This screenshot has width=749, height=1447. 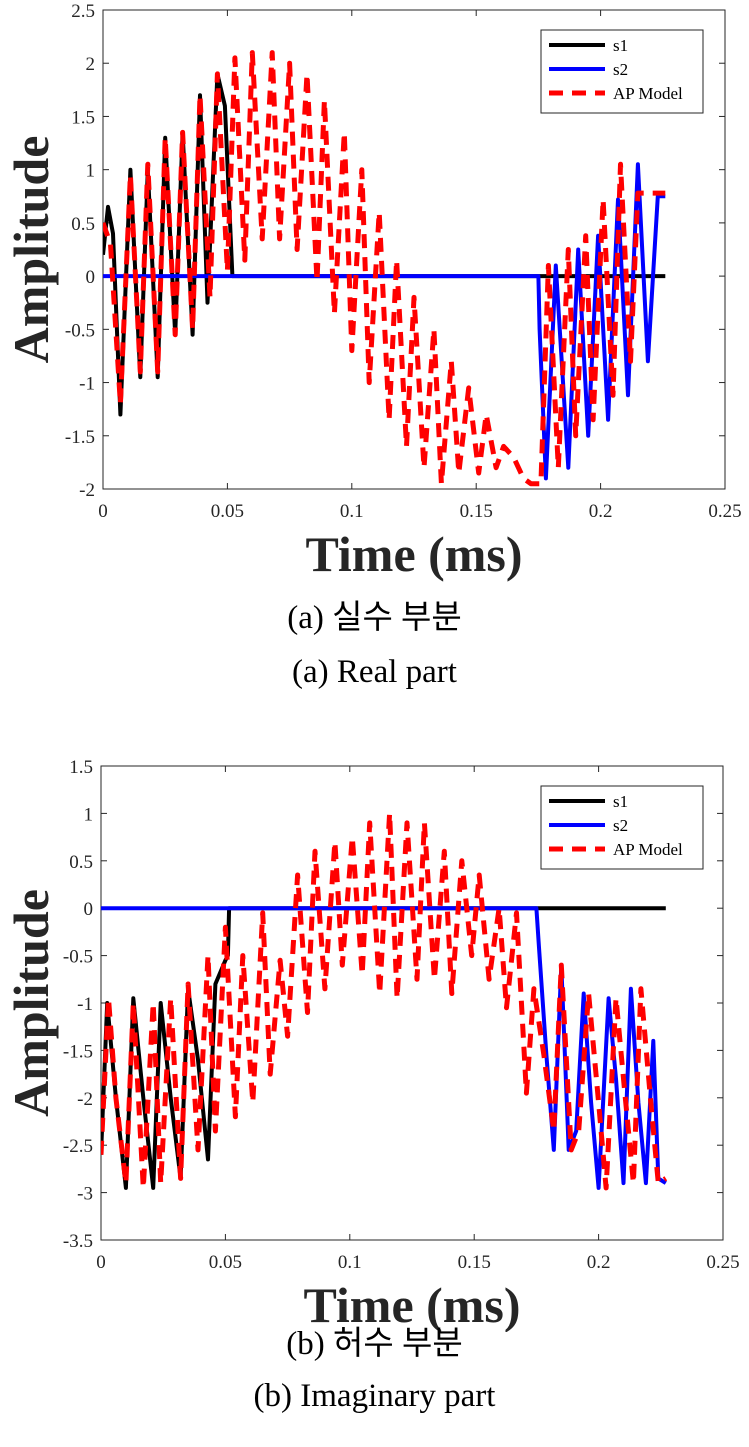 What do you see at coordinates (374, 1396) in the screenshot?
I see `caption-b-english: (b) Imaginary part` at bounding box center [374, 1396].